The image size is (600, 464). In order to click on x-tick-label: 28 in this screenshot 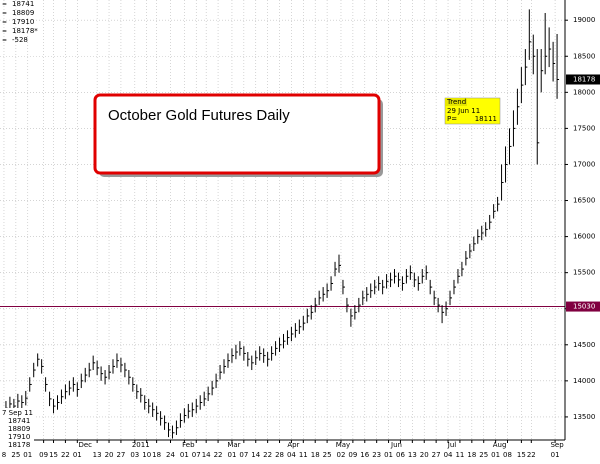, I will do `click(279, 455)`.